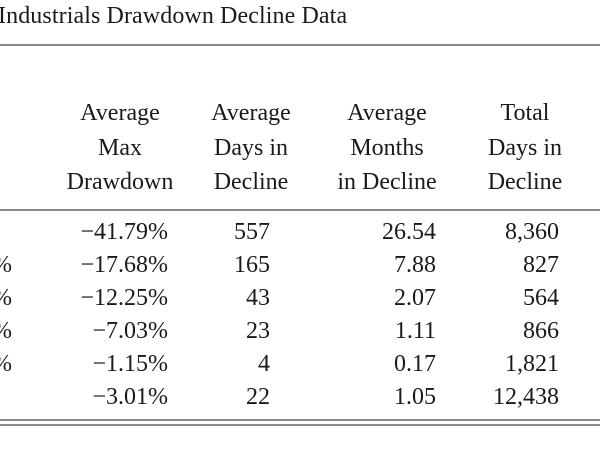 The width and height of the screenshot is (600, 450). I want to click on total-days-cell: 564, so click(541, 298).